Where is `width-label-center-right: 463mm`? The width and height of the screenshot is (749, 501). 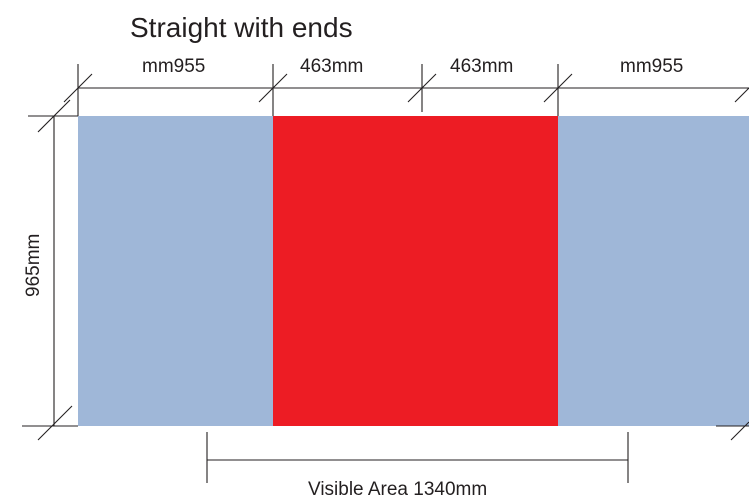 width-label-center-right: 463mm is located at coordinates (481, 66).